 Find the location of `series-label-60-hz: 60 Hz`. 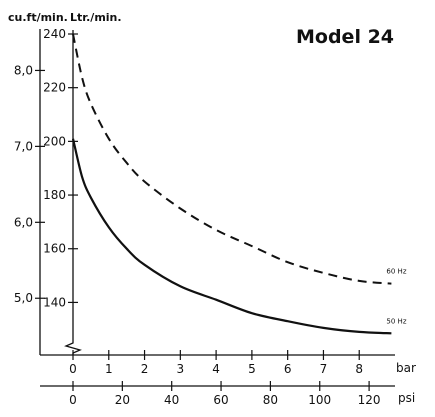

series-label-60-hz: 60 Hz is located at coordinates (396, 272).